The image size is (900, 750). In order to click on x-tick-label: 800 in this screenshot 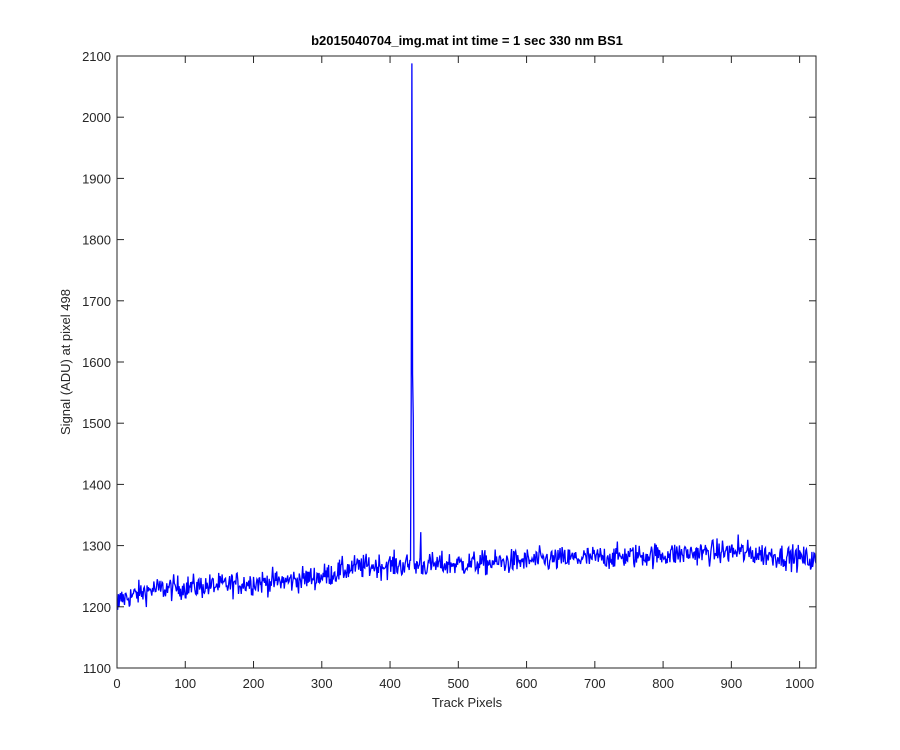, I will do `click(663, 683)`.